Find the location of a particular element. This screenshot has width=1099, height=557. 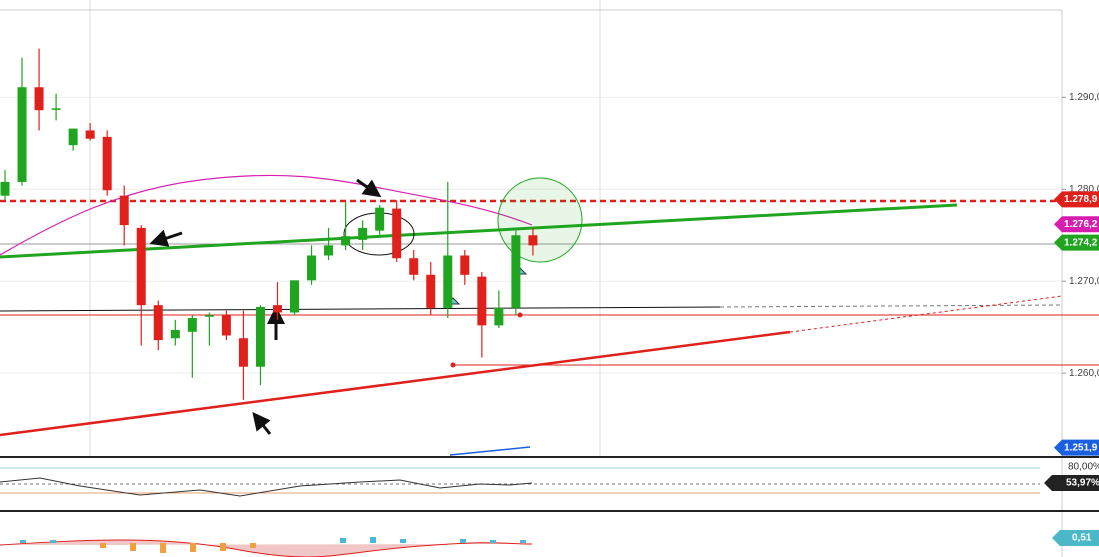

oscillator-line is located at coordinates (266, 487).